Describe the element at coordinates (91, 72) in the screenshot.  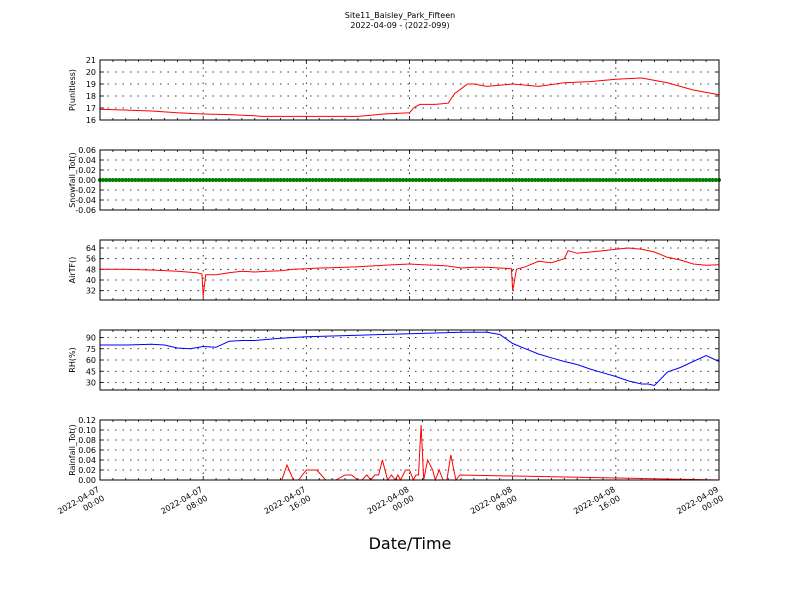
I see `y-tick-label: 20` at that location.